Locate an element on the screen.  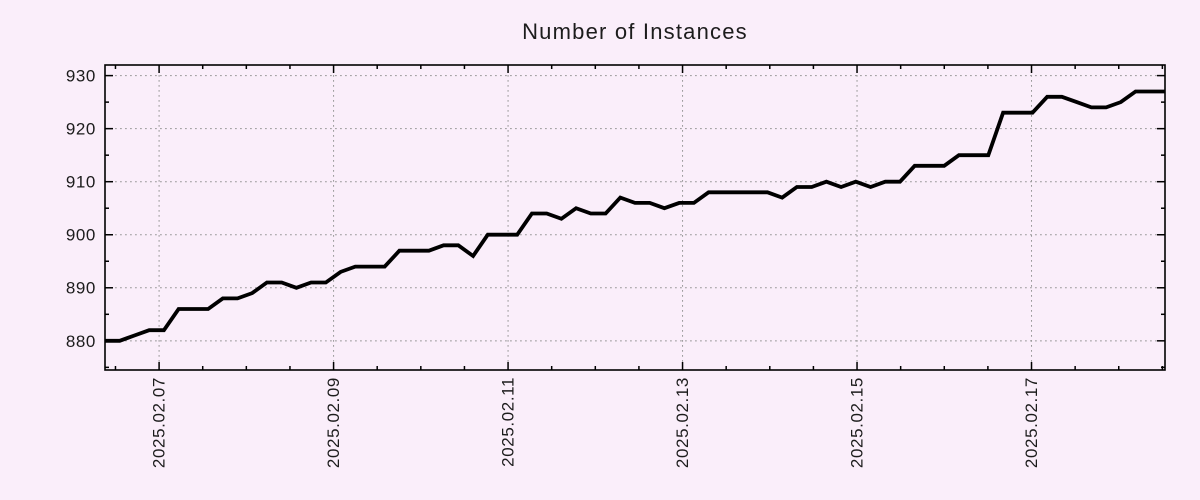
y-tick-label: 880 is located at coordinates (81, 341).